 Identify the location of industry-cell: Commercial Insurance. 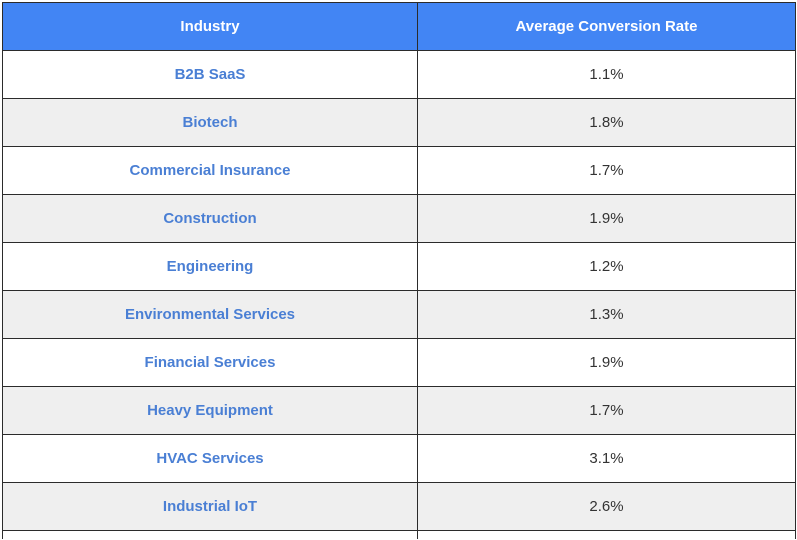
(210, 170).